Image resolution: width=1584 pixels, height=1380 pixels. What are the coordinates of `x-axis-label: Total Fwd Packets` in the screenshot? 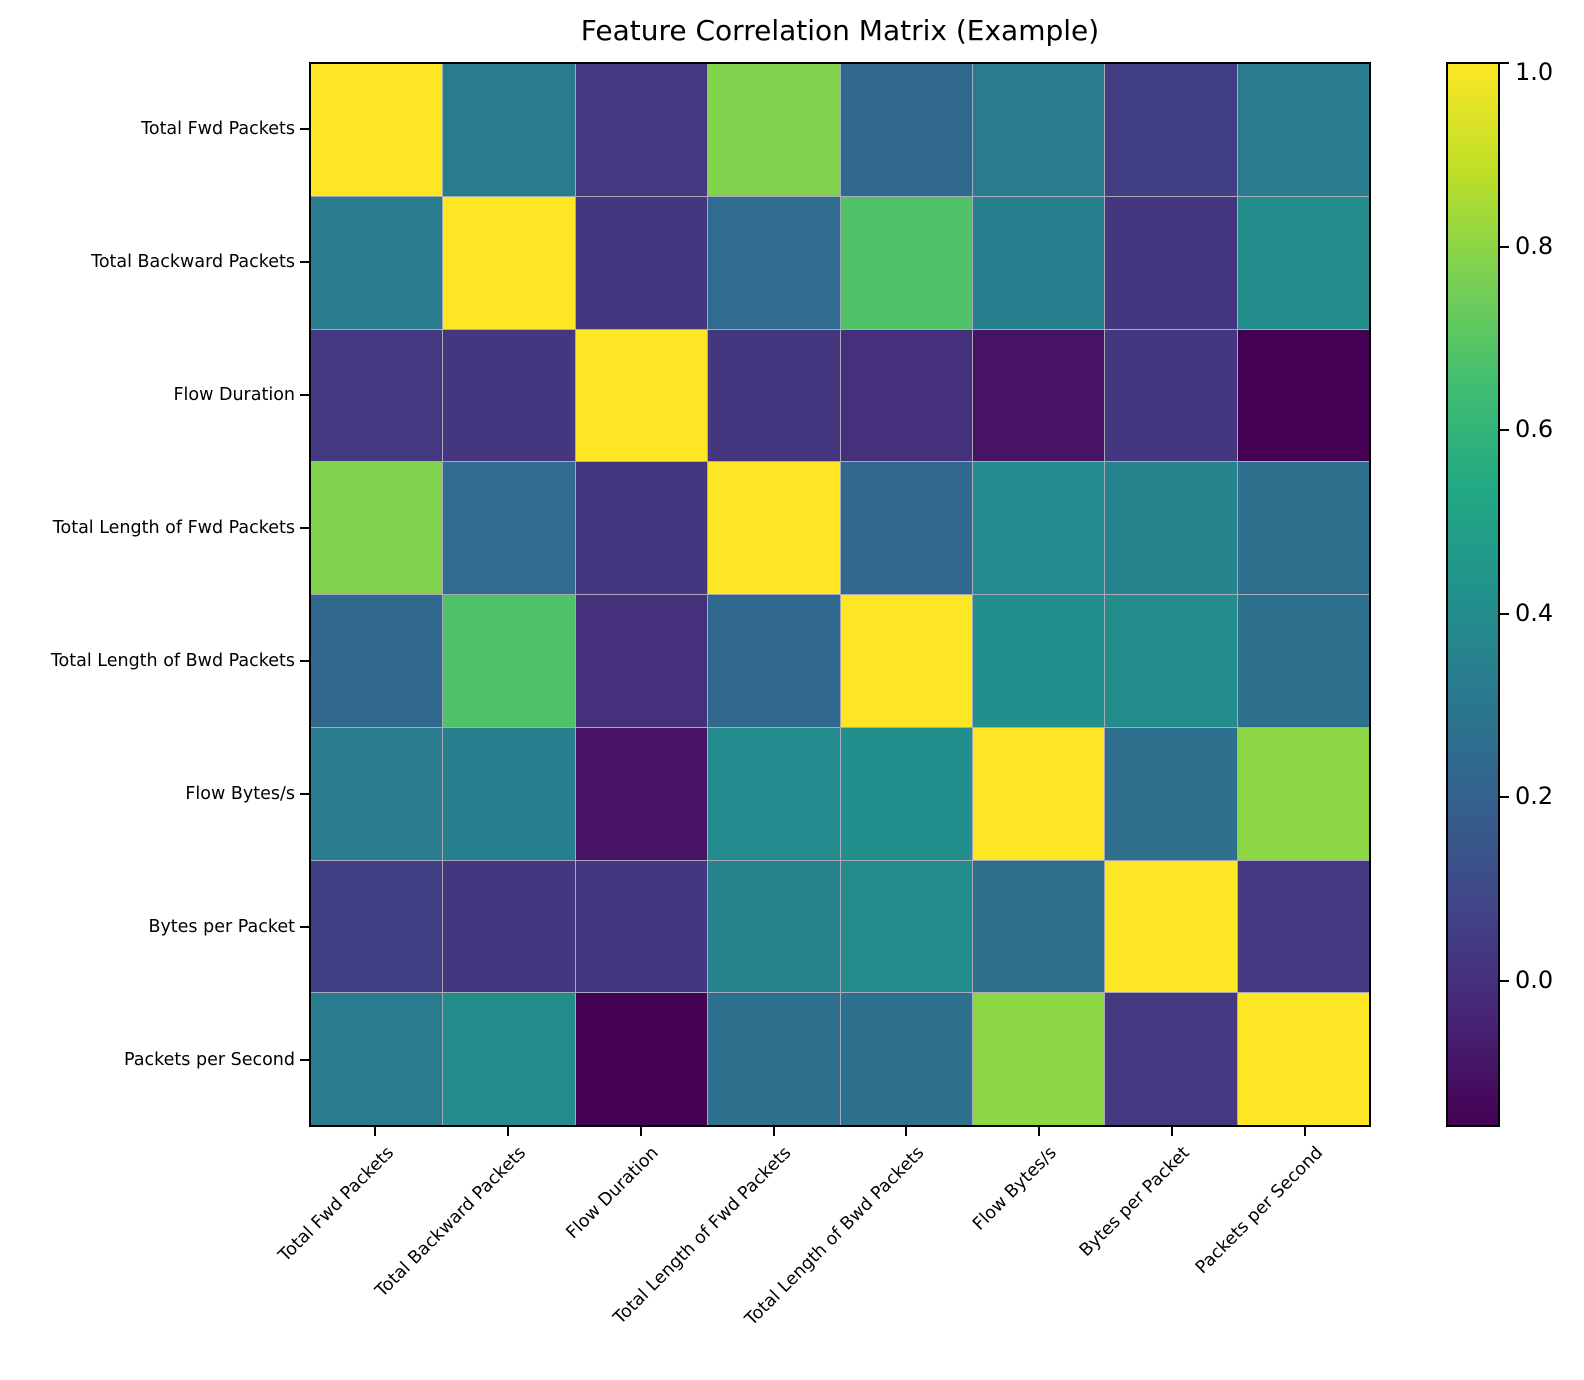 It's located at (336, 1204).